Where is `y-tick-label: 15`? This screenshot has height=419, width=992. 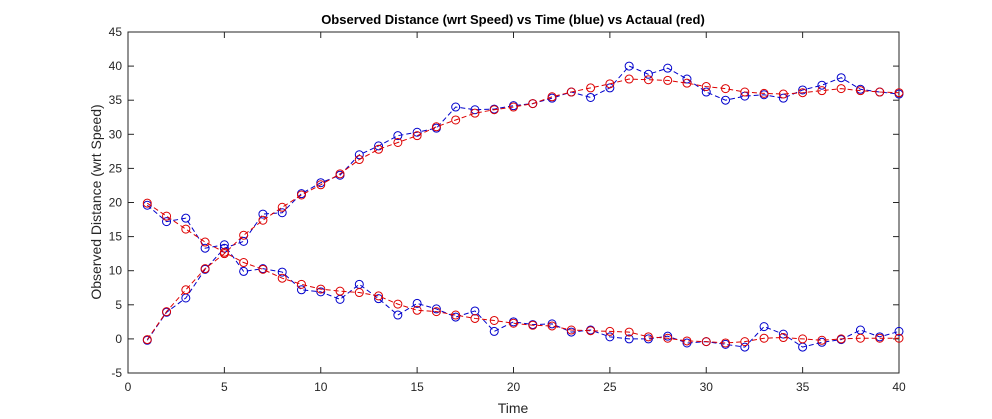 y-tick-label: 15 is located at coordinates (116, 237).